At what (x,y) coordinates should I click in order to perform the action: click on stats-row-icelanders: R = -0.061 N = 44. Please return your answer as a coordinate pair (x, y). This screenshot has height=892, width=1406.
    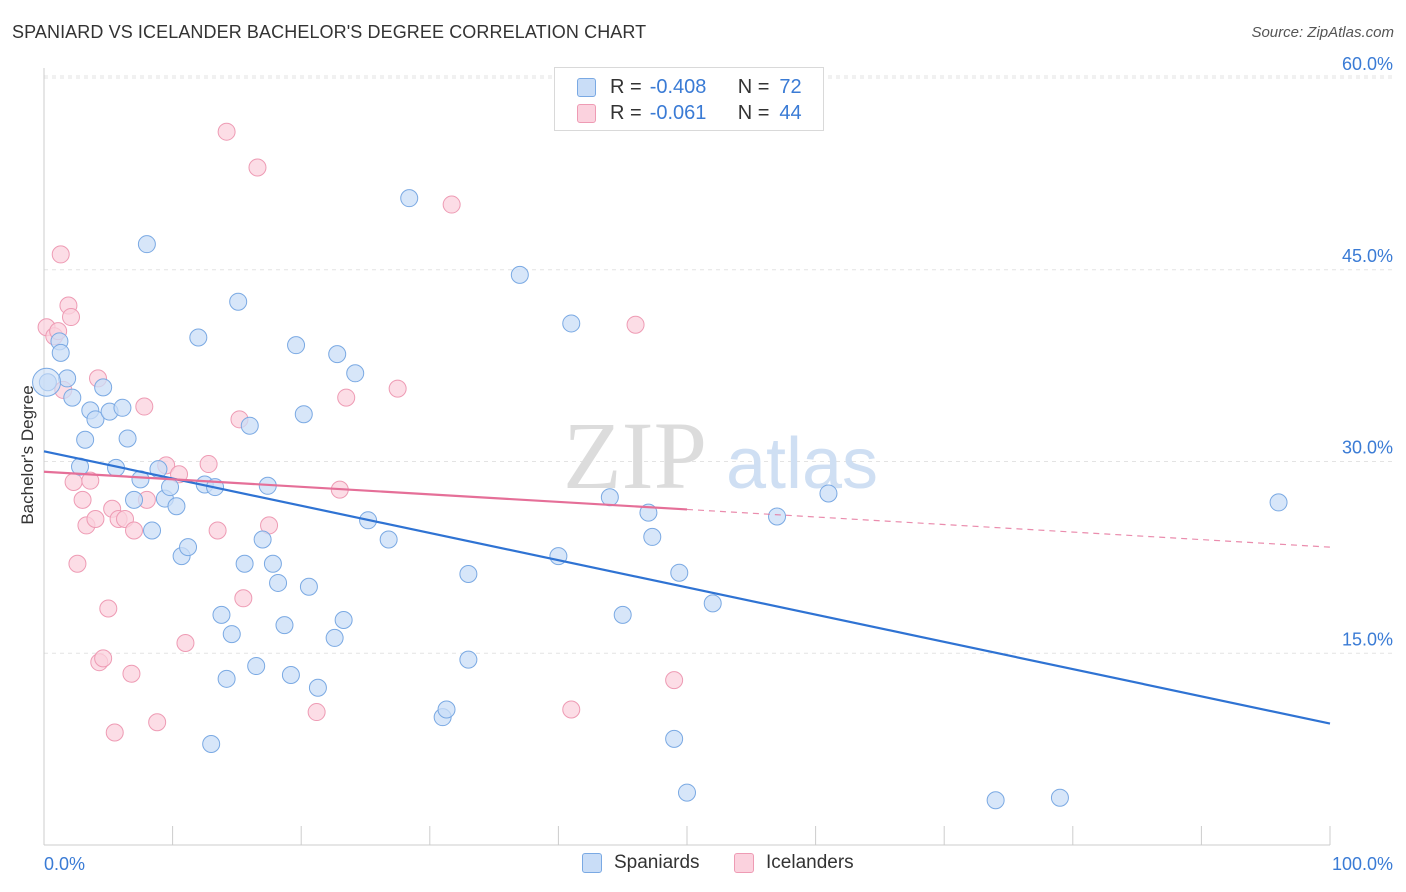
    Looking at the image, I should click on (689, 113).